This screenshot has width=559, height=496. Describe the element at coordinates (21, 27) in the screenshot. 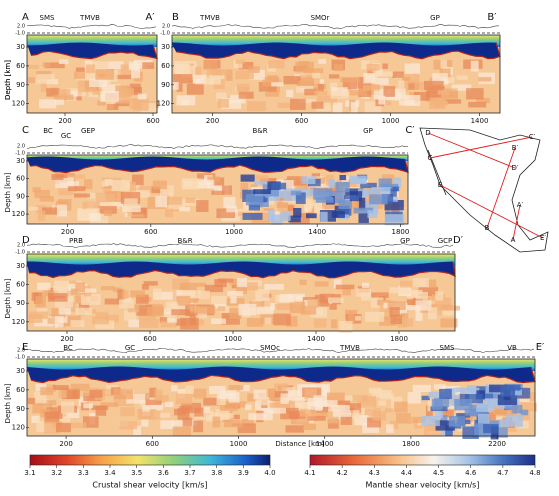

I see `y-tick-label: 2.0` at that location.